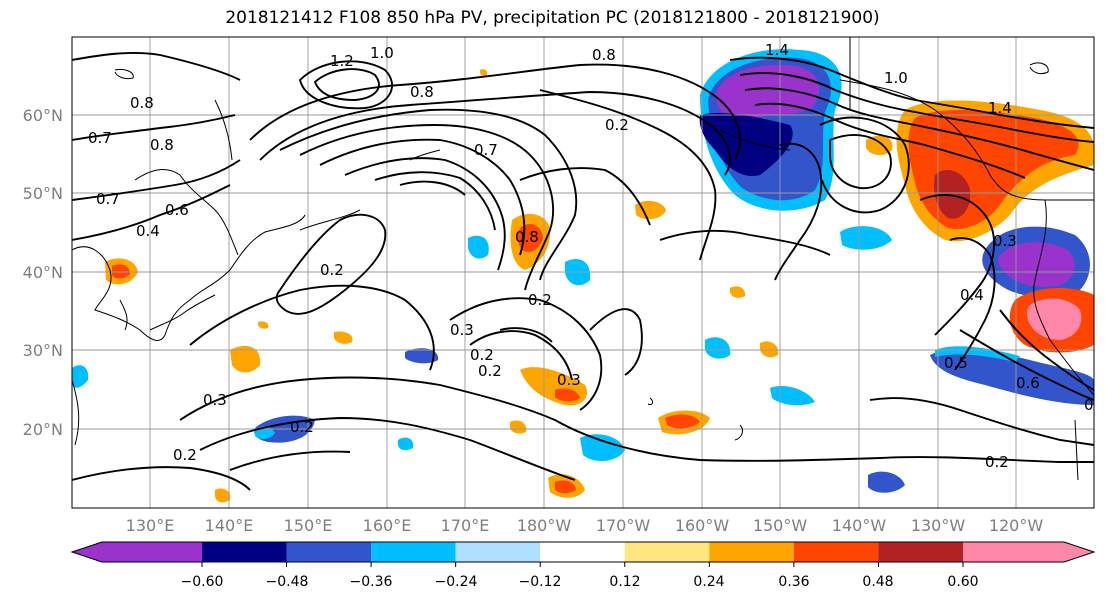 This screenshot has width=1105, height=601. I want to click on lat-label: 40°N, so click(43, 272).